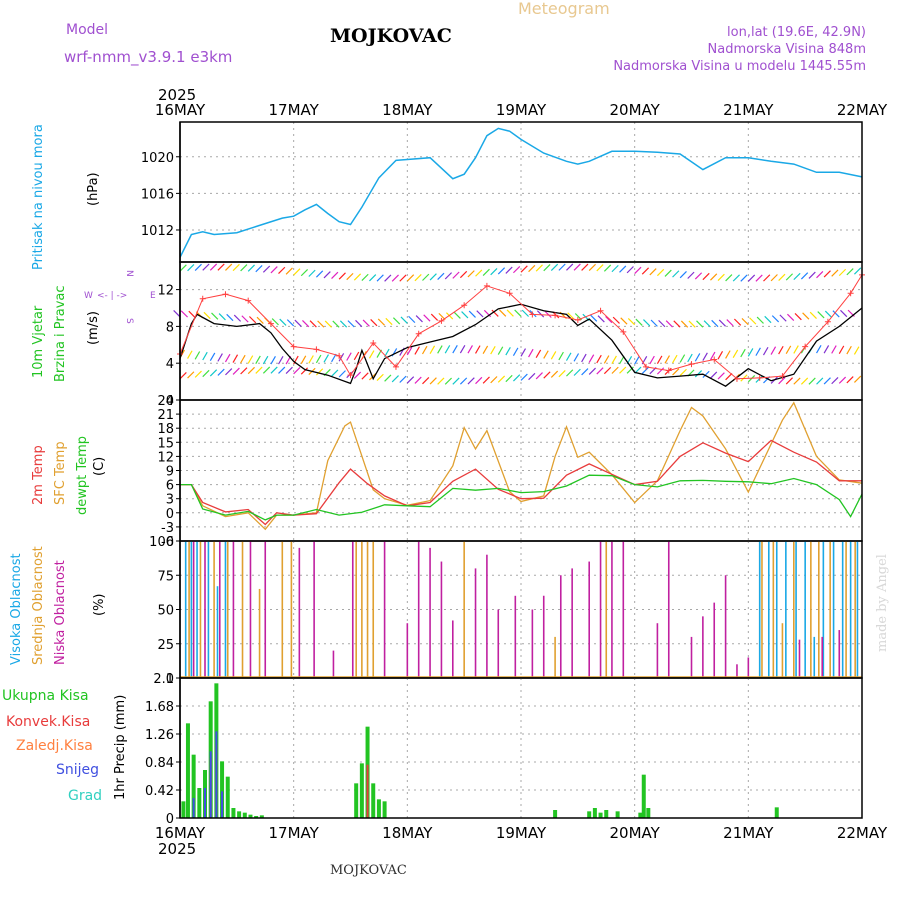 Image resolution: width=900 pixels, height=900 pixels. What do you see at coordinates (161, 542) in the screenshot?
I see `y-tick-label: 100` at bounding box center [161, 542].